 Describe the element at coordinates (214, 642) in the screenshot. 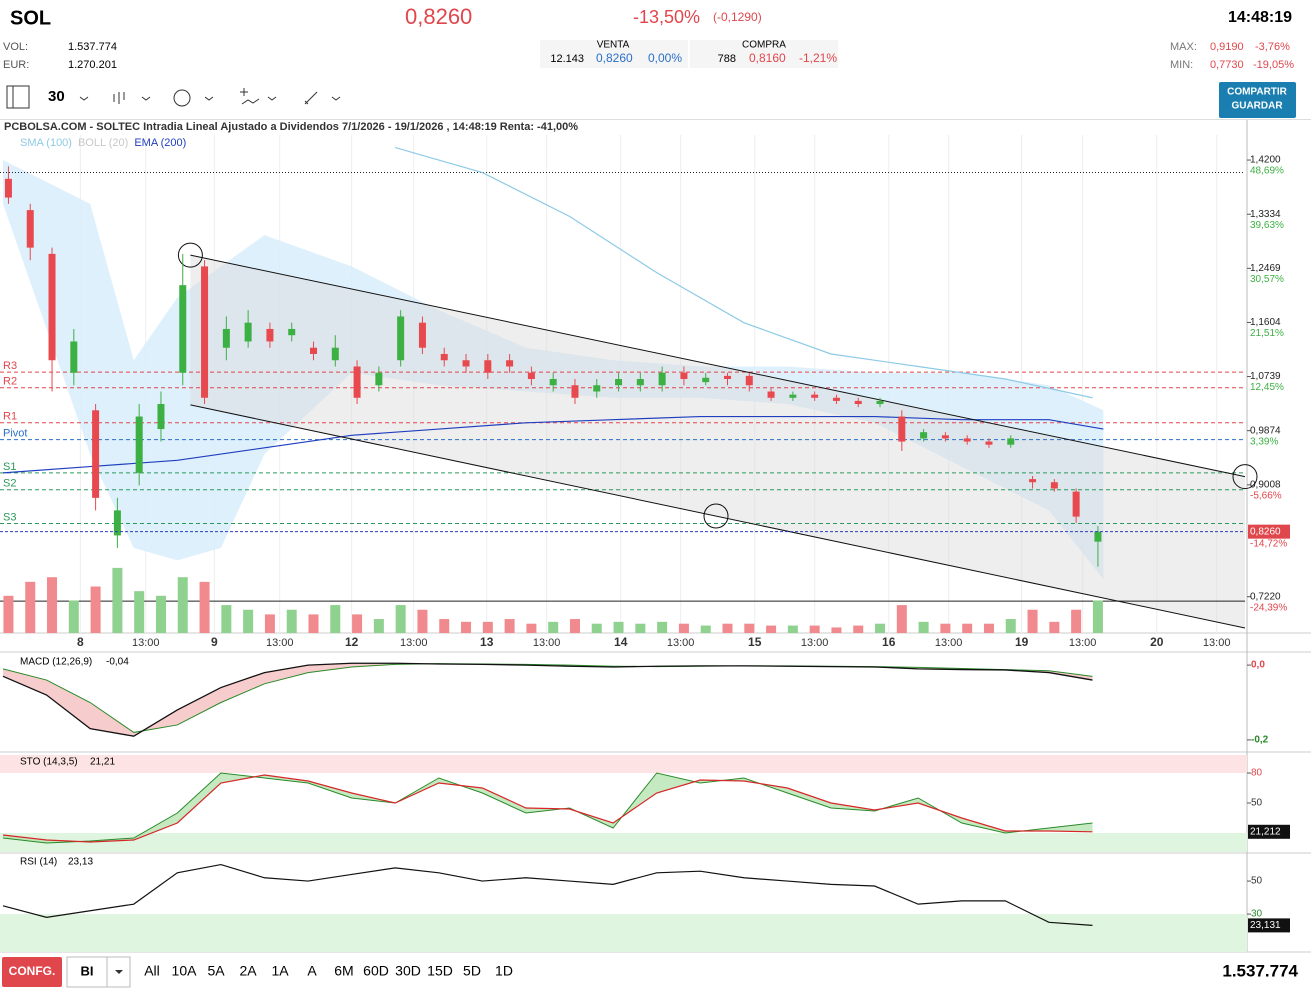

I see `x-tick-label: 9` at that location.